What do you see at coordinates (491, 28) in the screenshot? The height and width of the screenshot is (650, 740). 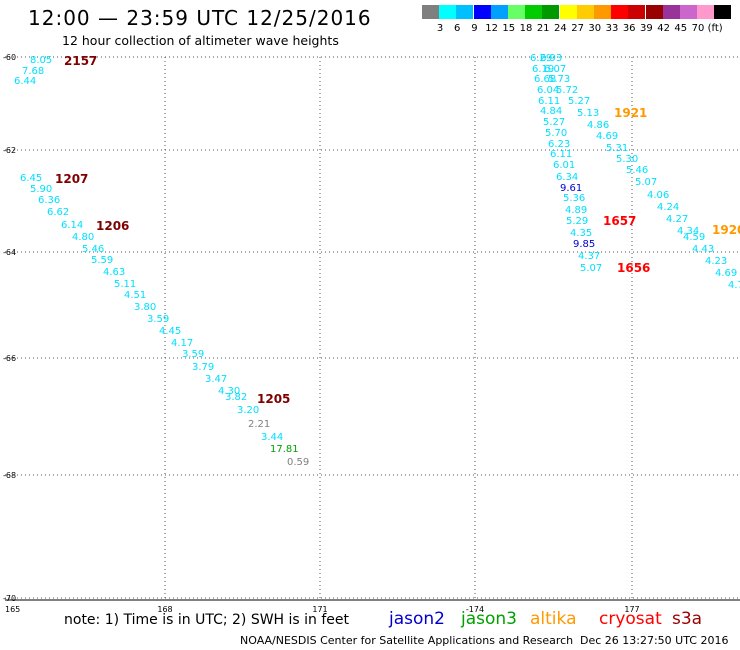 I see `legend-label: 12` at bounding box center [491, 28].